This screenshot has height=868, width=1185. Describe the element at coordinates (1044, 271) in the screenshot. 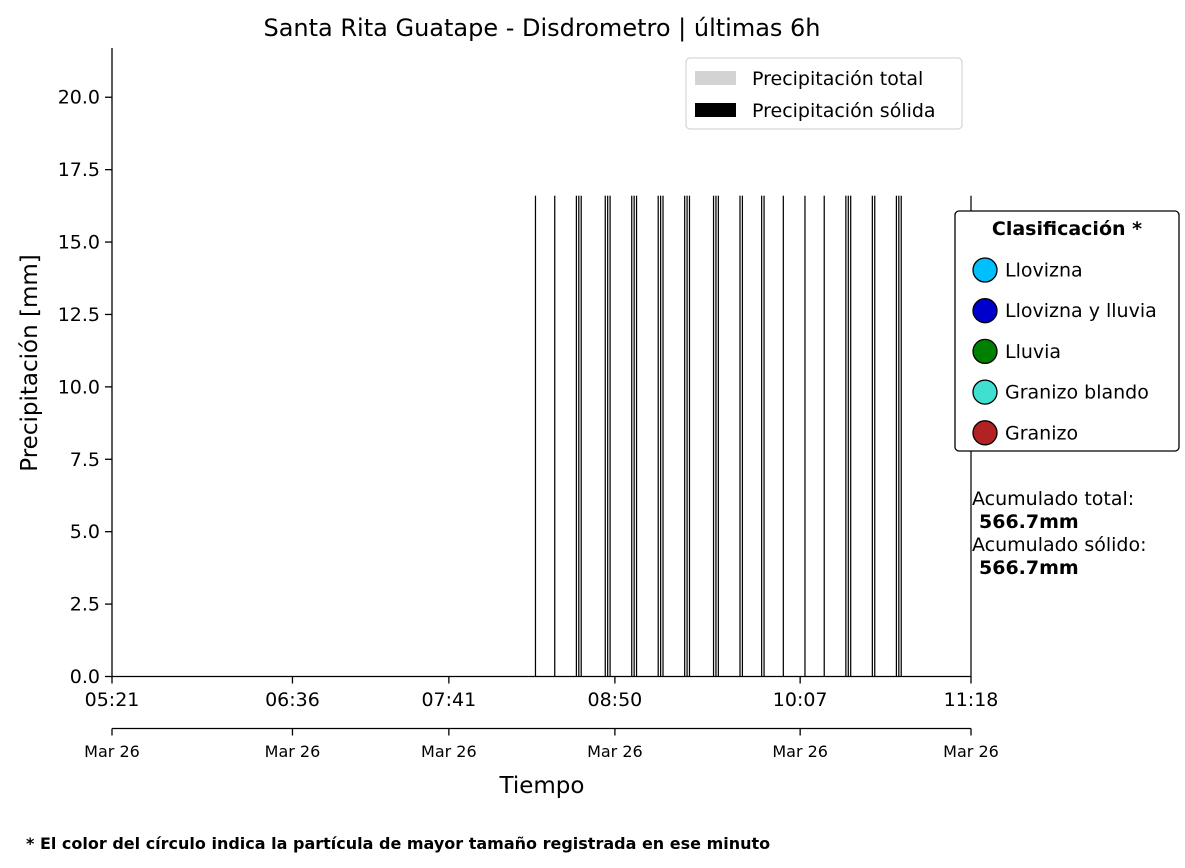

I see `classification-label: Llovizna` at that location.